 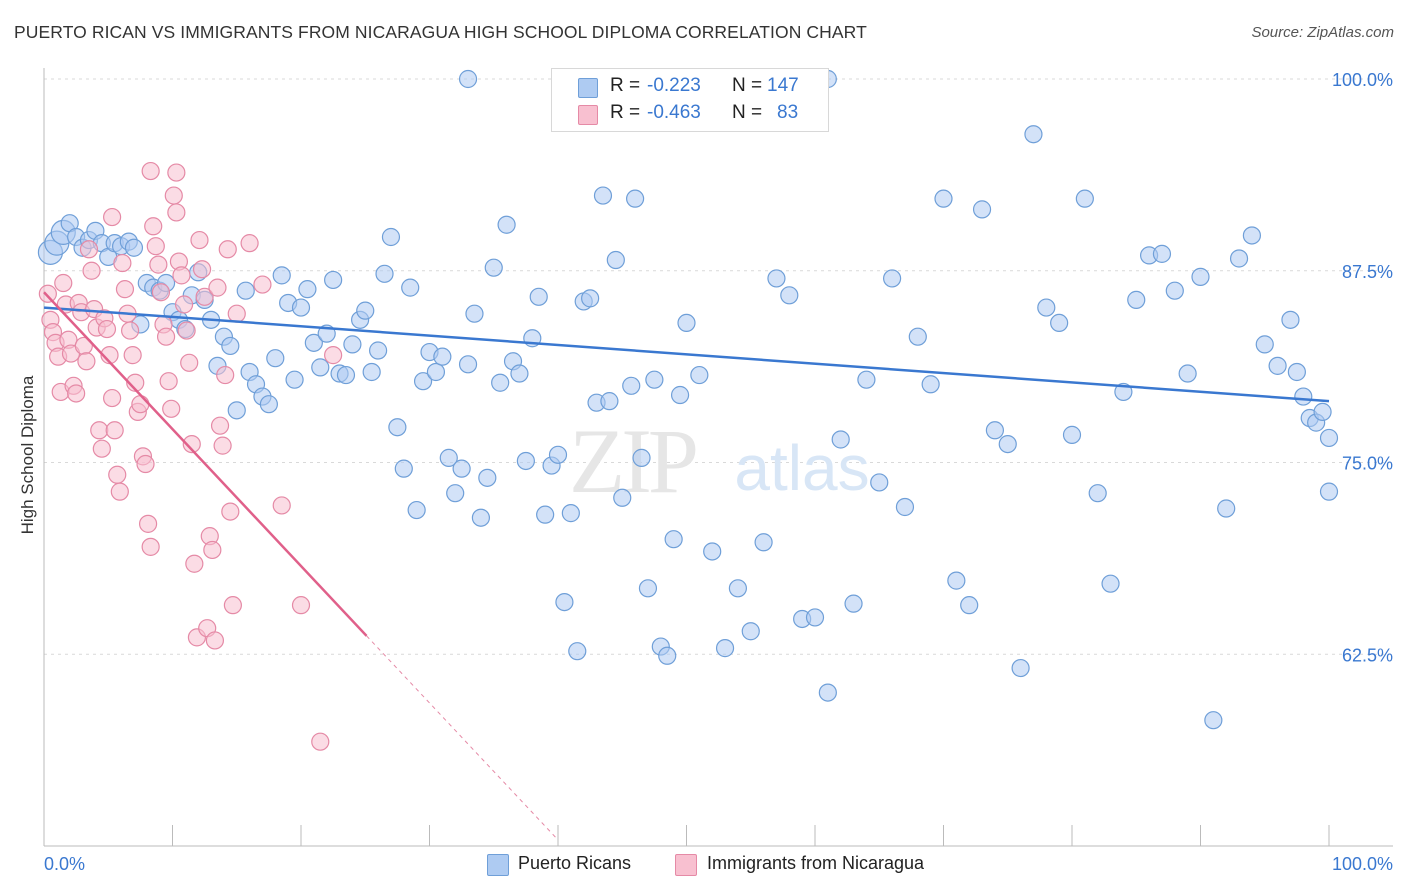 I want to click on legend-r-value: -0.463, so click(x=674, y=112).